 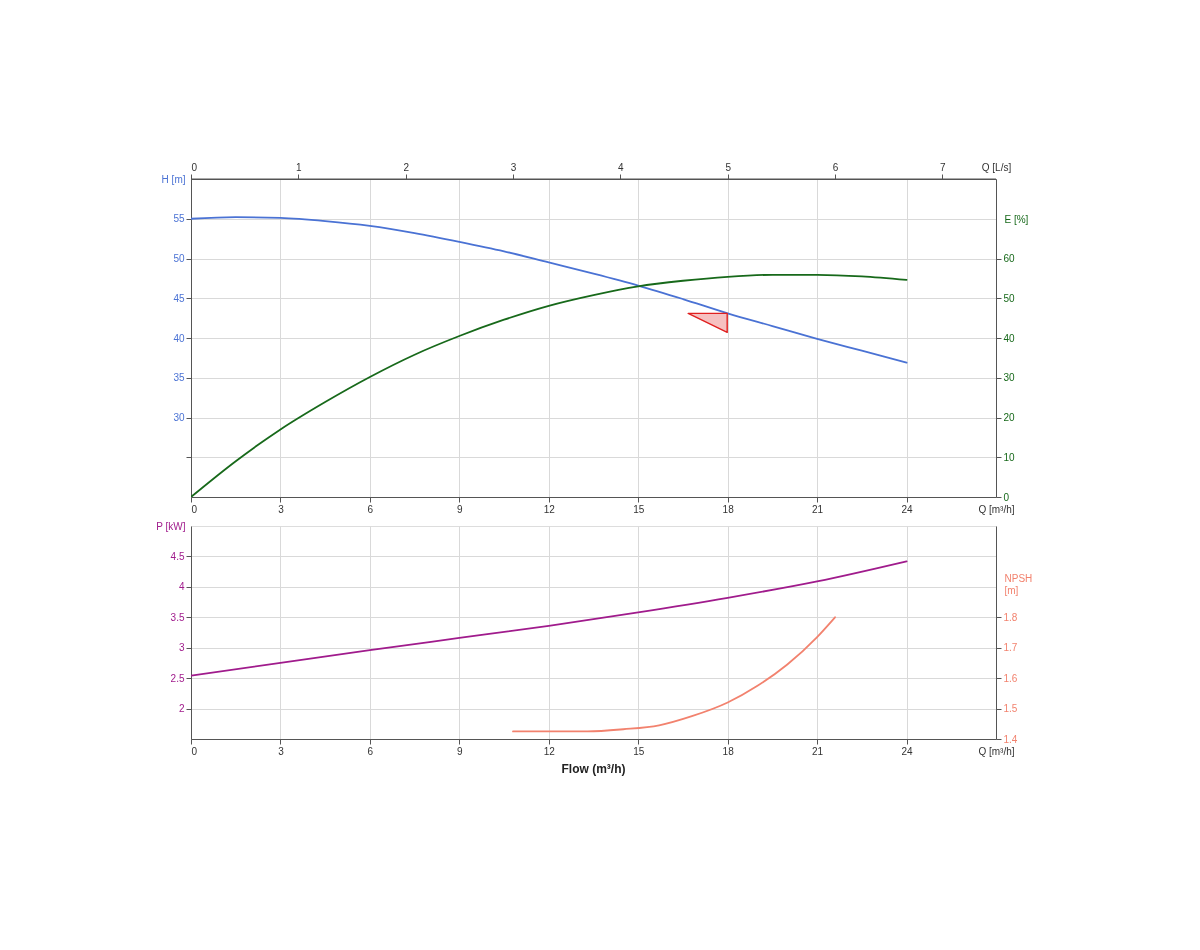 I want to click on y2-tick-label: 1.5, so click(x=1010, y=709).